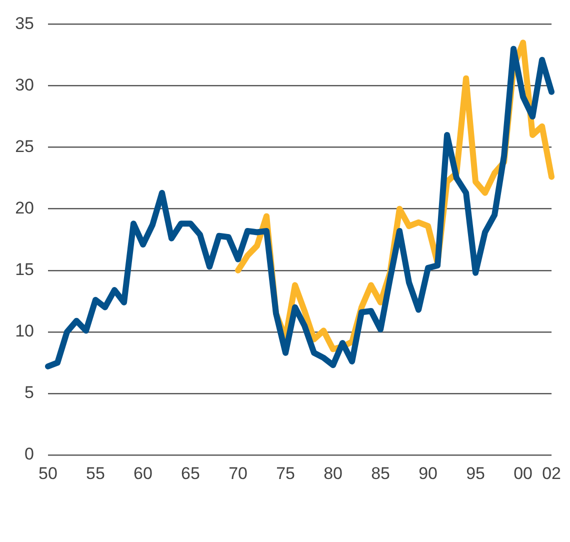 The height and width of the screenshot is (542, 570). I want to click on y-tick-label: 35, so click(24, 23).